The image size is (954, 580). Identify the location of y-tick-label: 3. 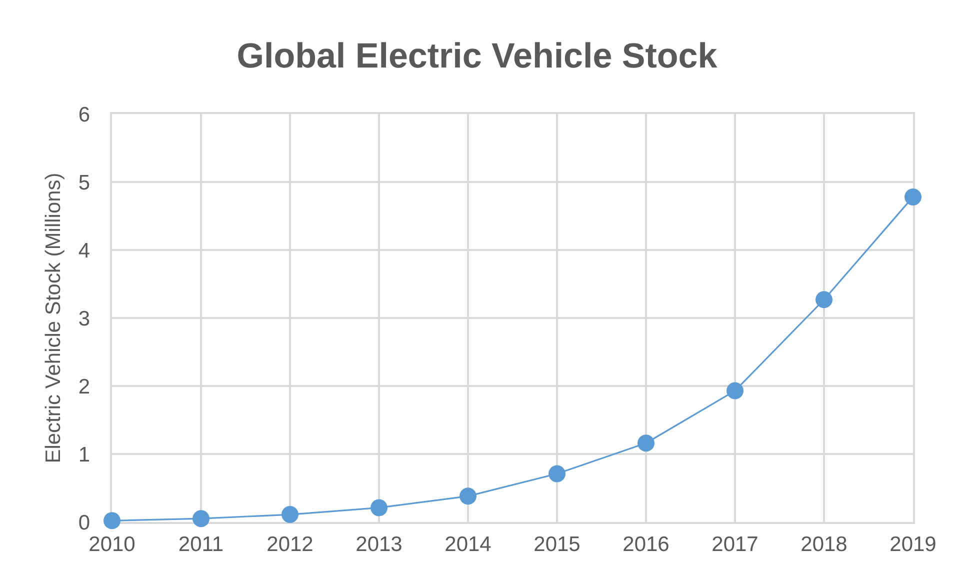
(84, 318).